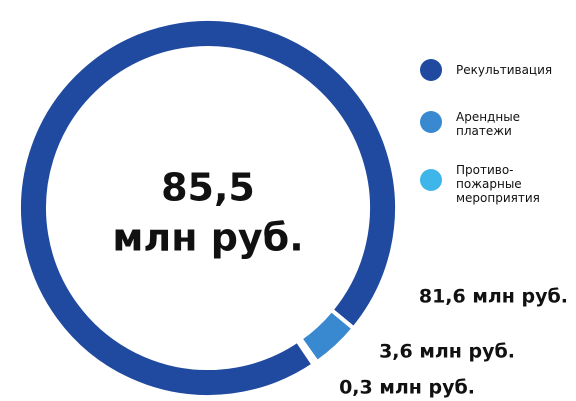  I want to click on value-label: 81,6 млн руб., so click(493, 297).